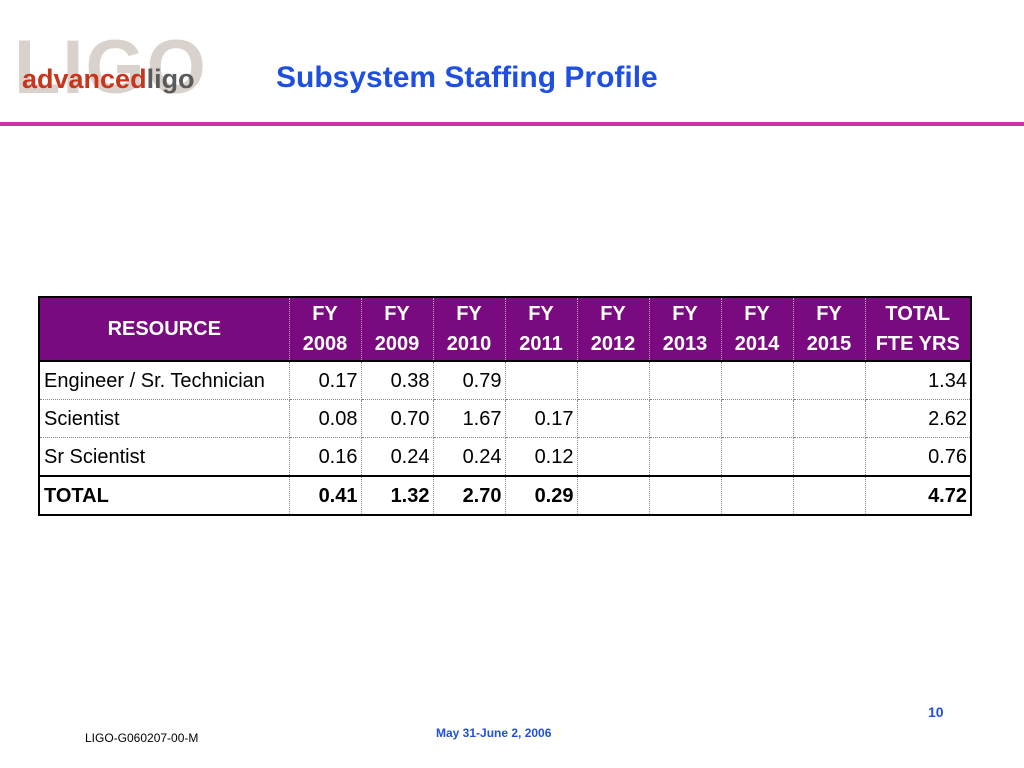  What do you see at coordinates (541, 344) in the screenshot?
I see `header-line2: 2011` at bounding box center [541, 344].